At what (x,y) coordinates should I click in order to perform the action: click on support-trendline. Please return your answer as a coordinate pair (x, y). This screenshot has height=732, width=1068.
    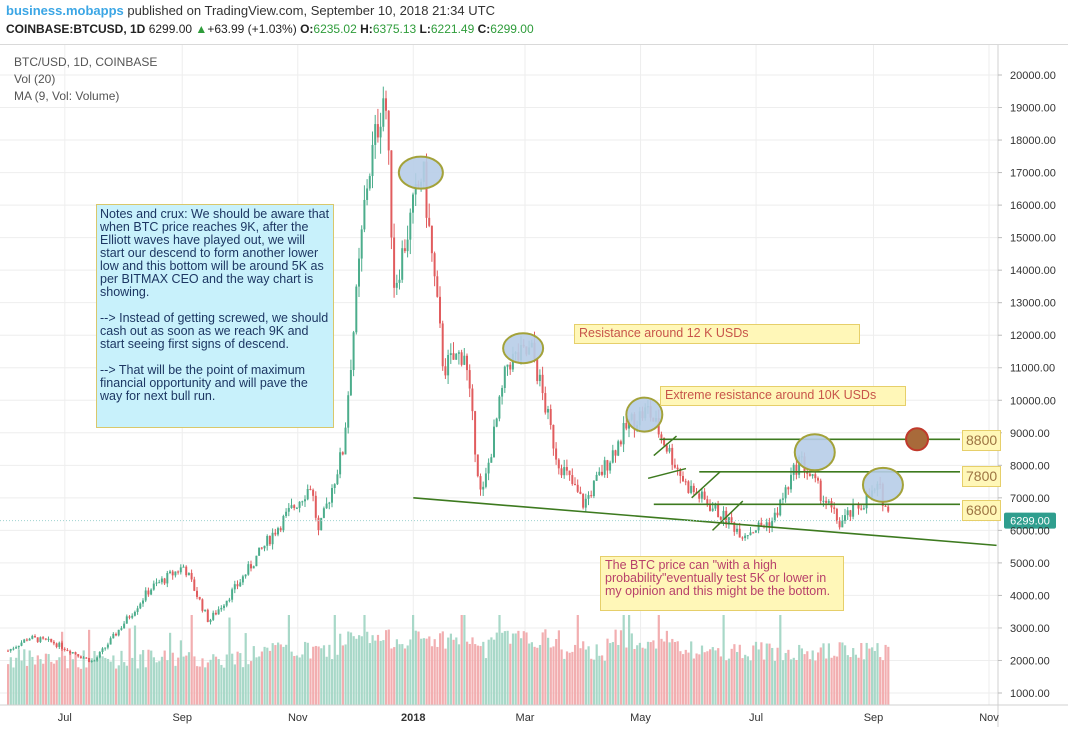
    Looking at the image, I should click on (705, 522).